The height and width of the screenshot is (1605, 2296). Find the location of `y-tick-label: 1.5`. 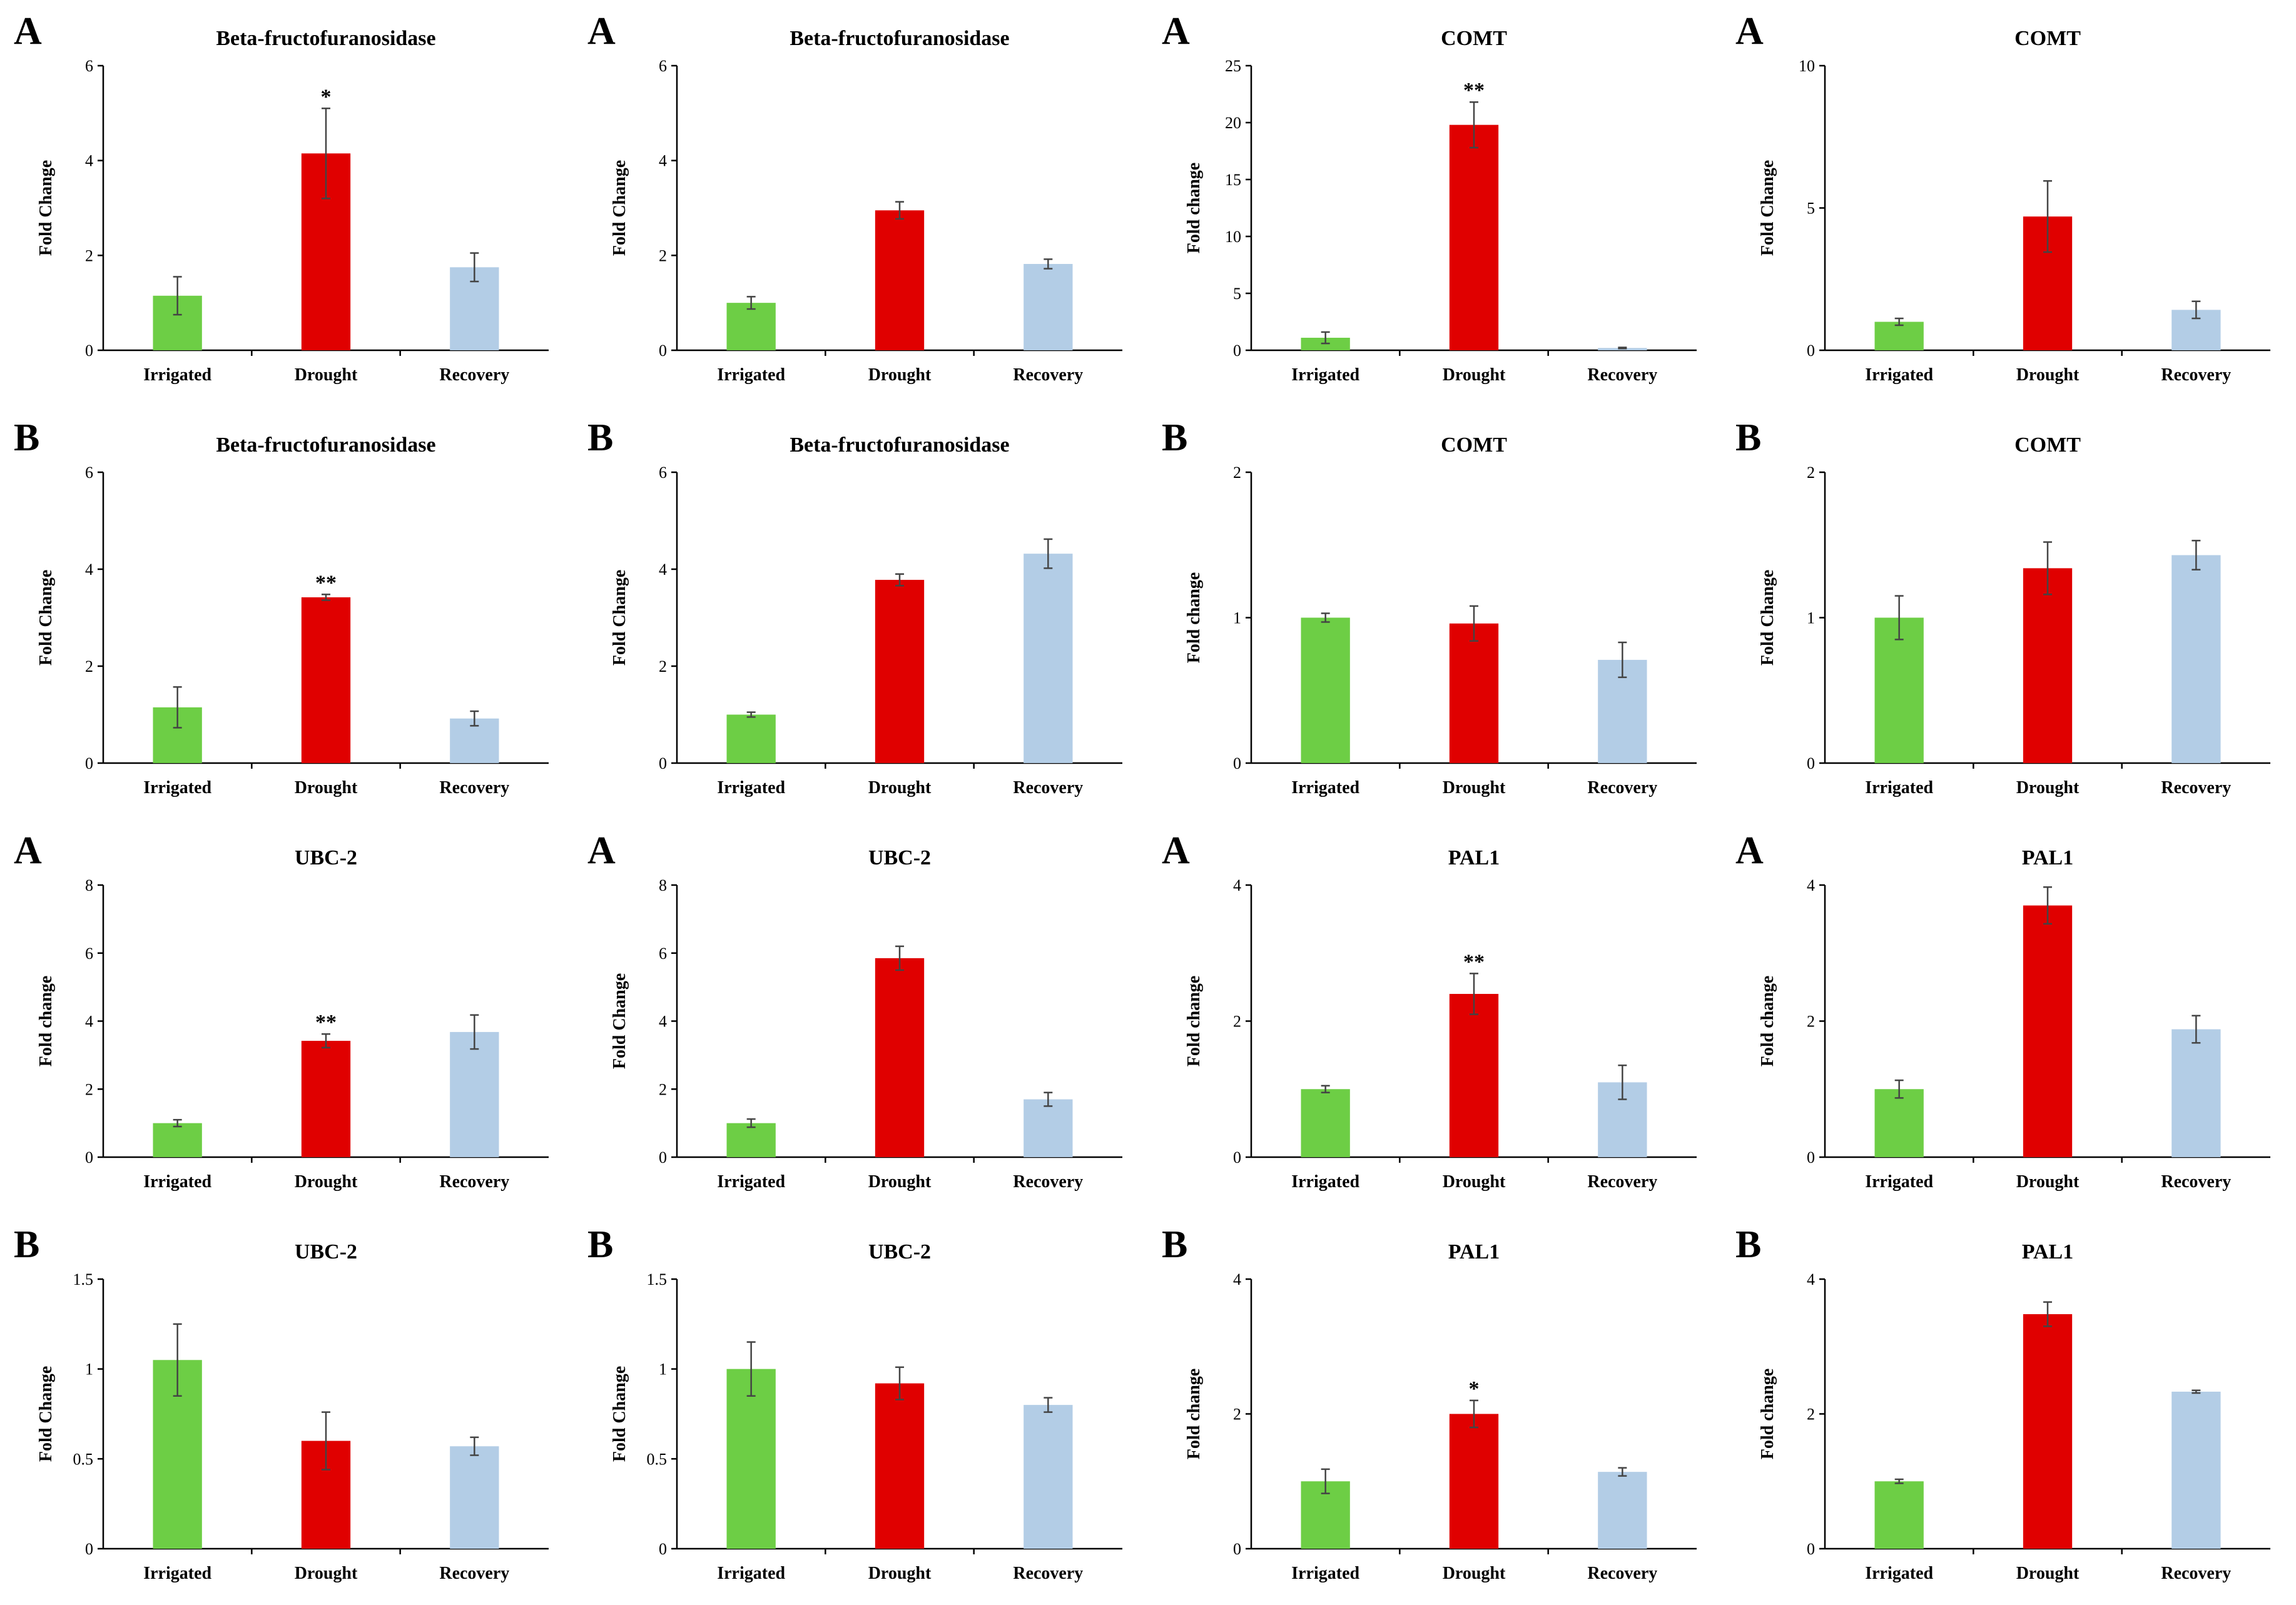

y-tick-label: 1.5 is located at coordinates (84, 1279).